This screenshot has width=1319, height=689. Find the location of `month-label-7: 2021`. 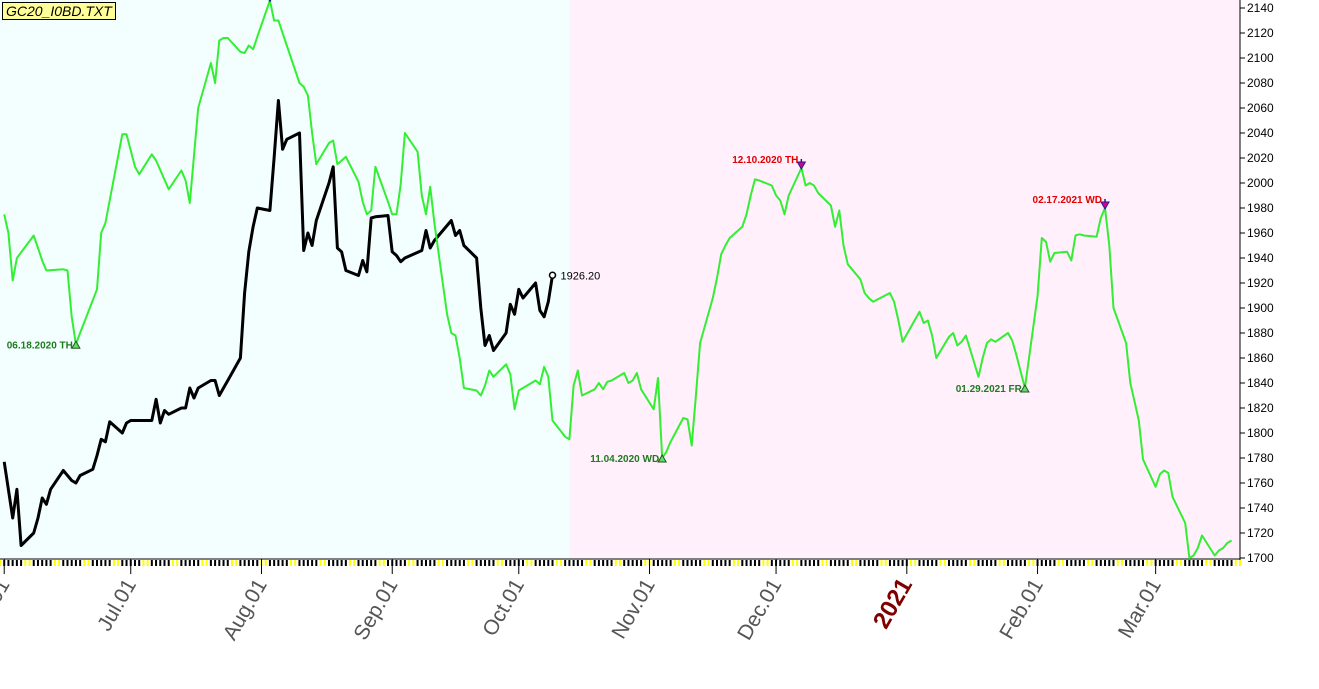

month-label-7: 2021 is located at coordinates (893, 604).